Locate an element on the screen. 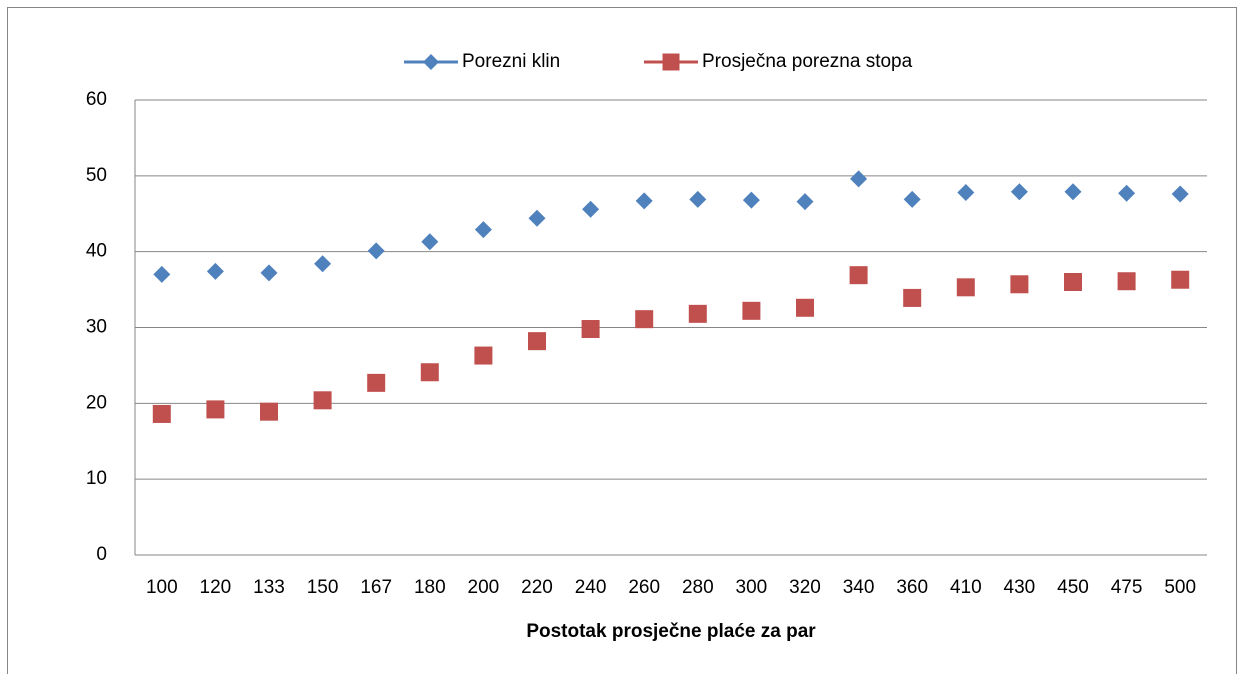 This screenshot has width=1245, height=674. x-tick-label: 180 is located at coordinates (430, 587).